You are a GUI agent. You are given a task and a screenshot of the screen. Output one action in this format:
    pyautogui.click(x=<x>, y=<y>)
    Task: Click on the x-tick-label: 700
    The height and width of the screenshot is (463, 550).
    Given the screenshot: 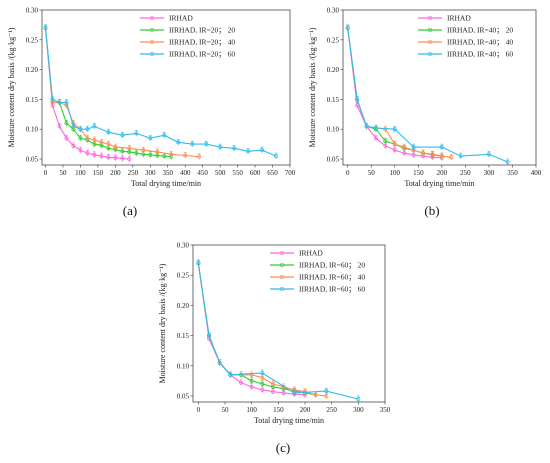 What is the action you would take?
    pyautogui.click(x=290, y=173)
    